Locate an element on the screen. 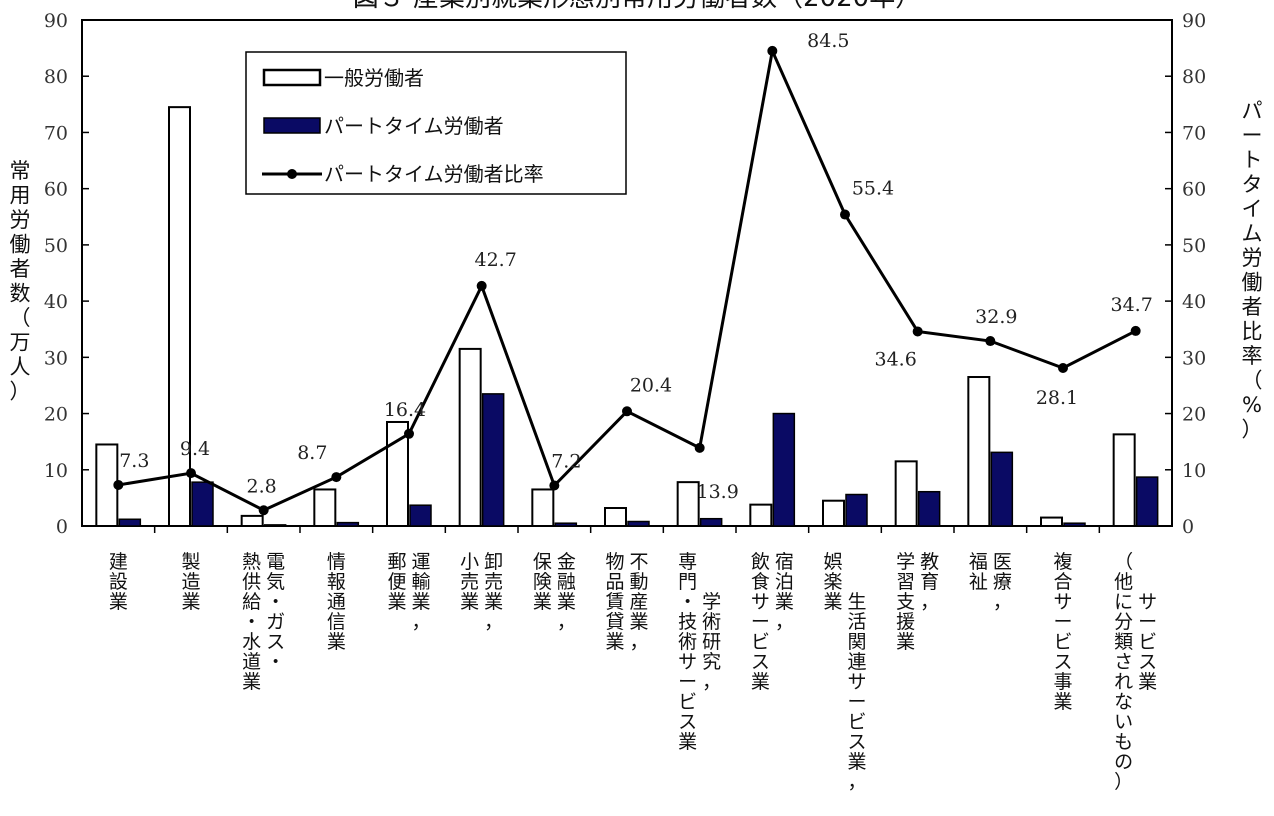 This screenshot has width=1274, height=816. category-label: （他に分類されないもの） is located at coordinates (1123, 672).